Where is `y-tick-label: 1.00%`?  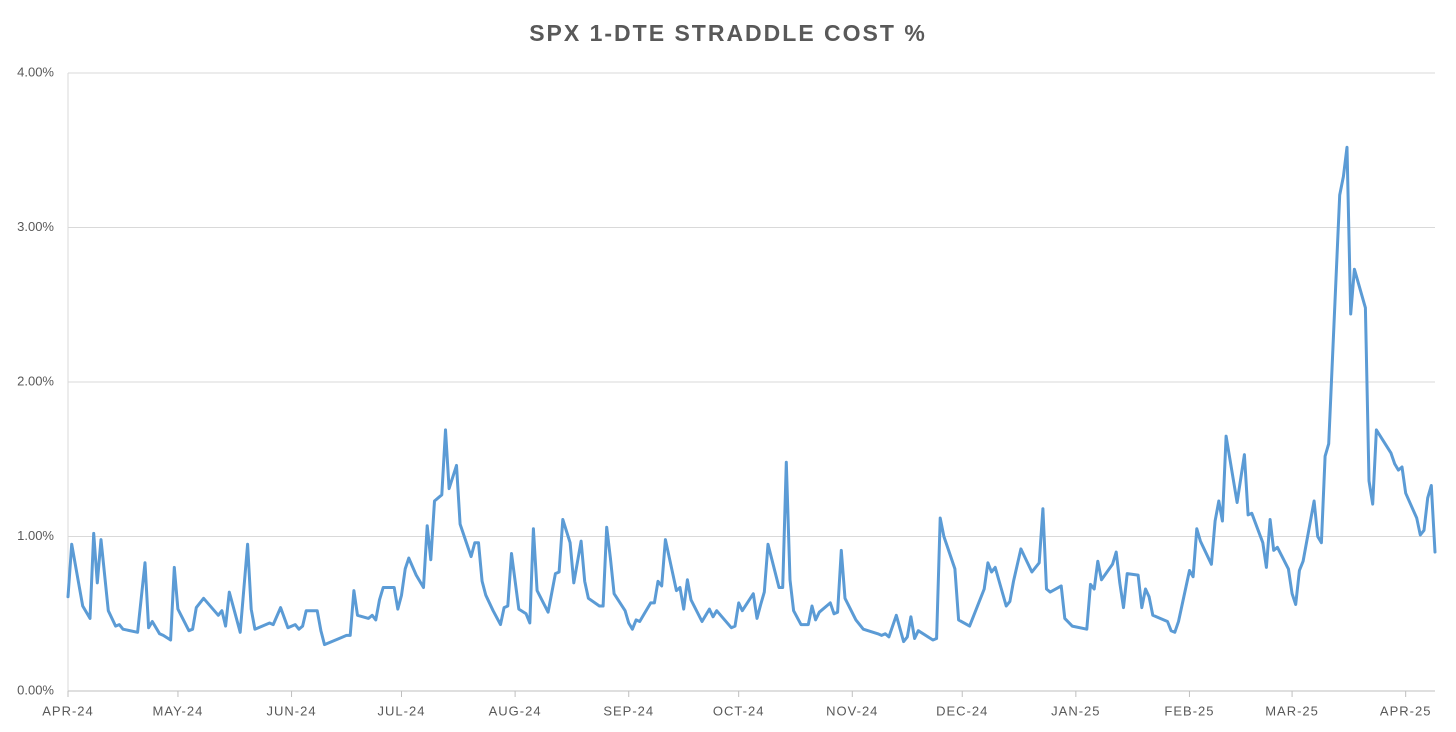
y-tick-label: 1.00% is located at coordinates (35, 535).